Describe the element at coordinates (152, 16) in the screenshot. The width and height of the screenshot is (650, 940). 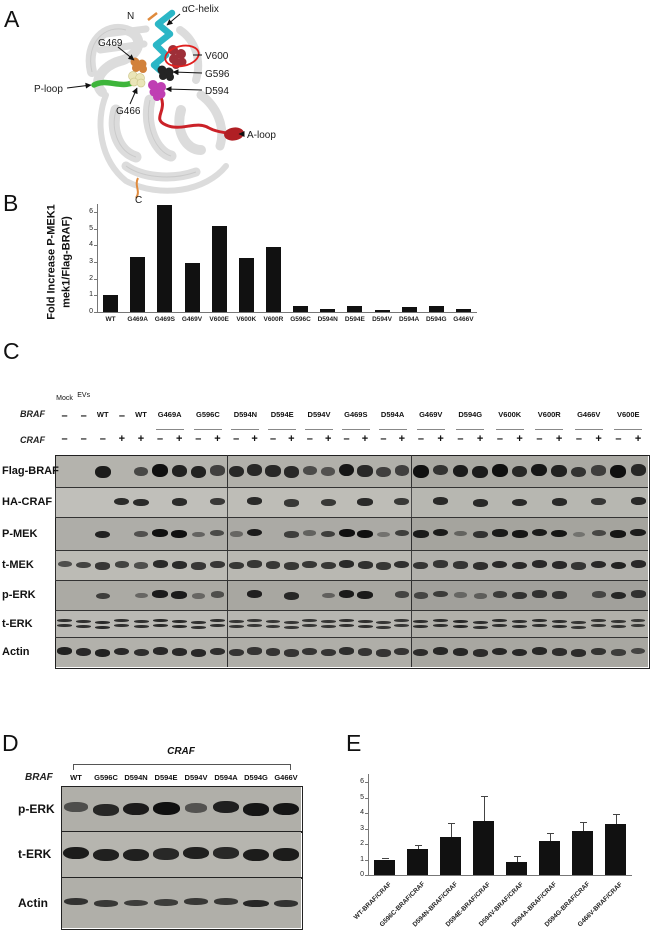
I see `n-terminus-strand` at that location.